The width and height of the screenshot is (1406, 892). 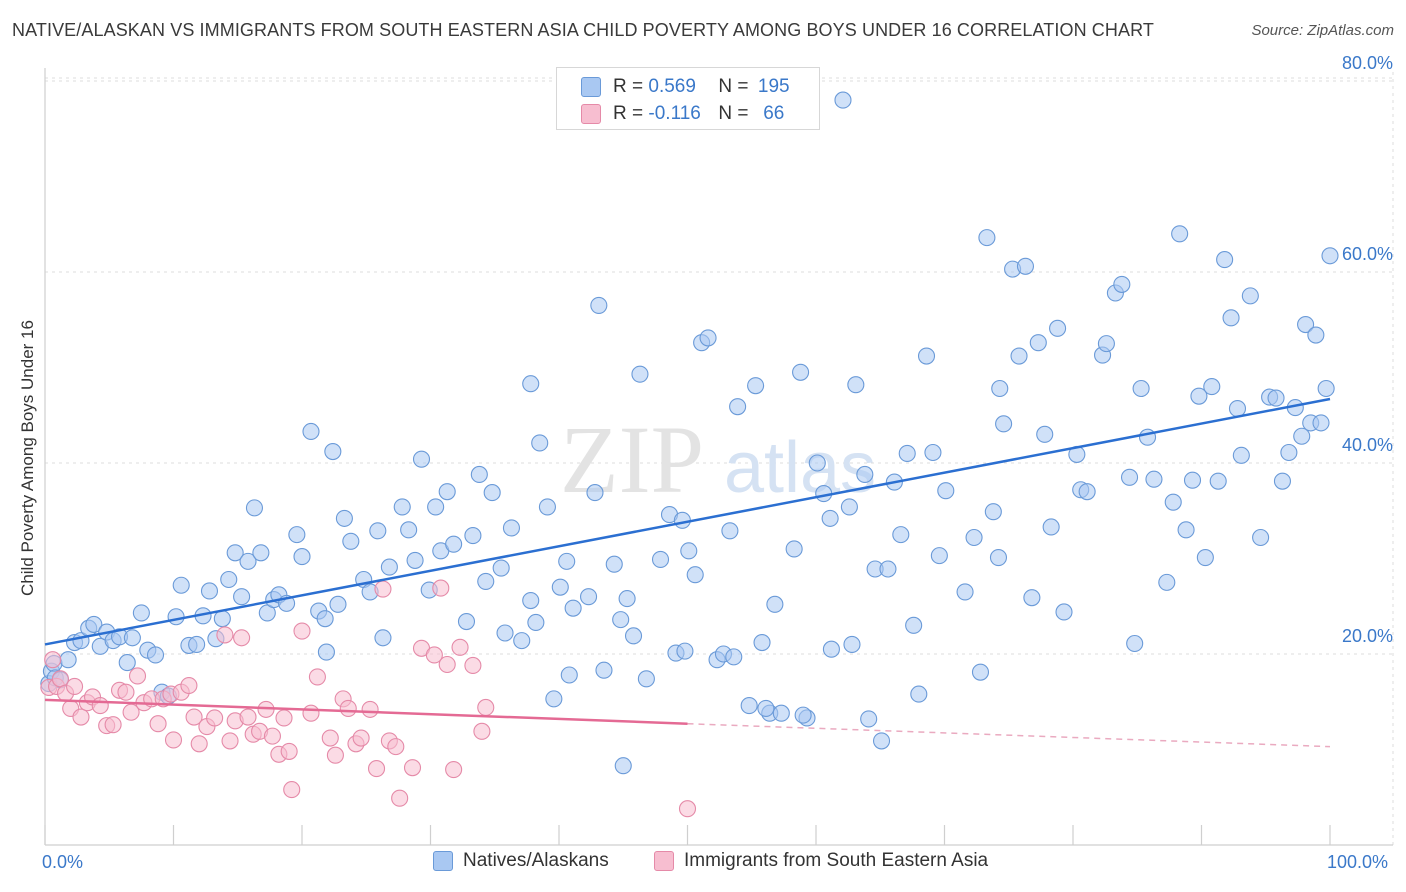 What do you see at coordinates (674, 113) in the screenshot?
I see `legend-r-value: -0.116` at bounding box center [674, 113].